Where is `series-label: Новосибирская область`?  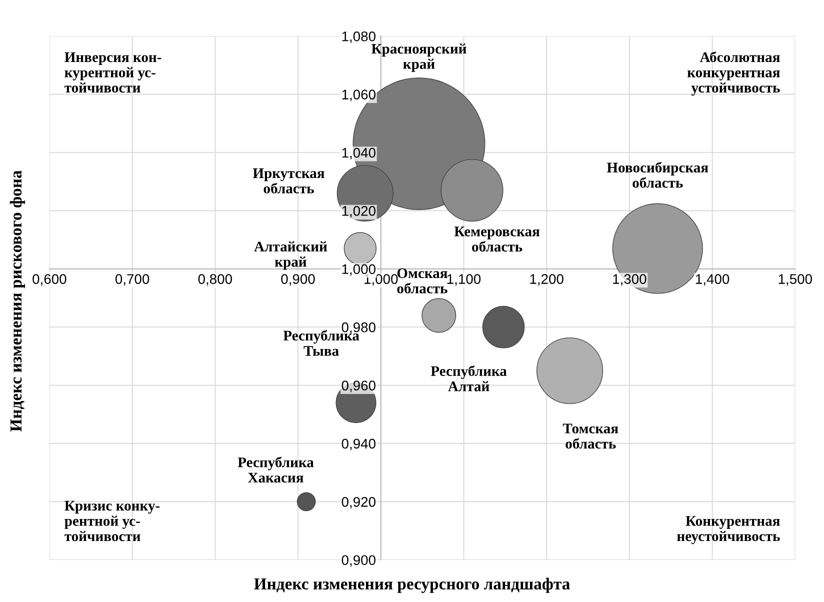
series-label: Новосибирская область is located at coordinates (657, 175).